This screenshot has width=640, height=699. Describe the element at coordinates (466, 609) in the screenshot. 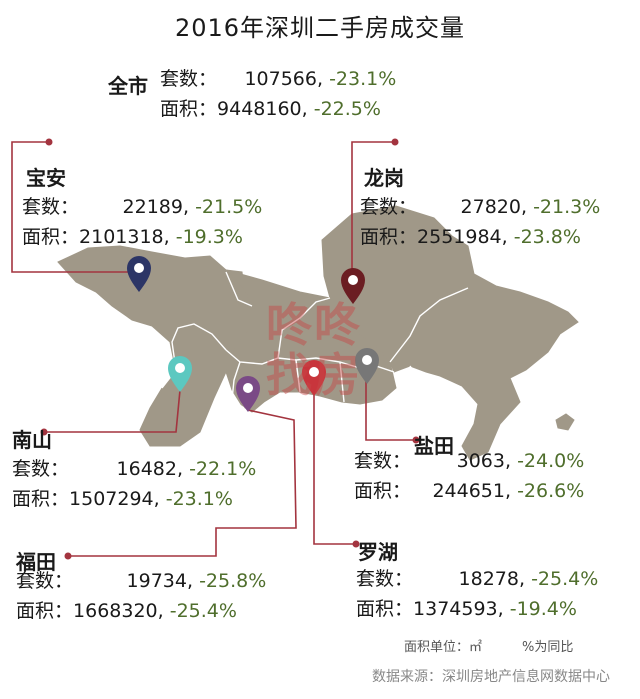

I see `luohu-area-row: 面积：1374593, -19.4%` at that location.